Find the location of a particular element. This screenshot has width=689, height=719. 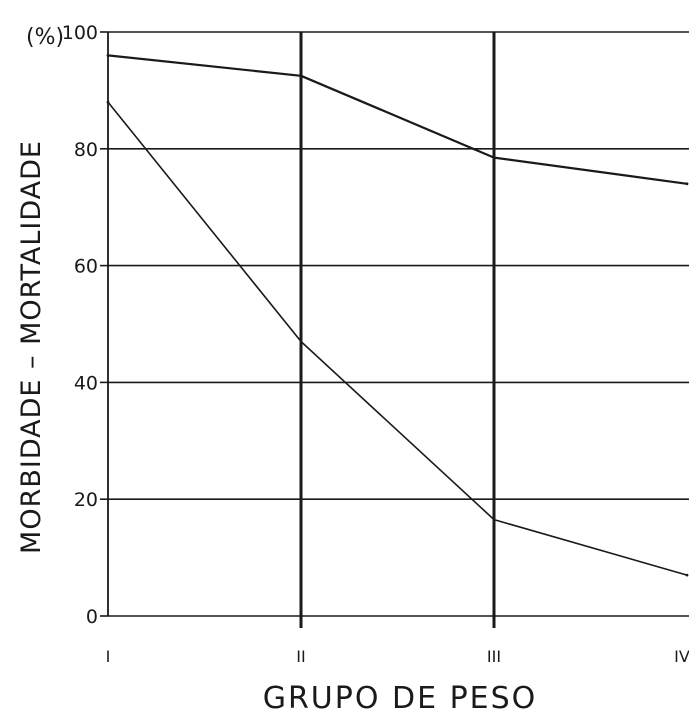

x-tick-label: III is located at coordinates (494, 656).